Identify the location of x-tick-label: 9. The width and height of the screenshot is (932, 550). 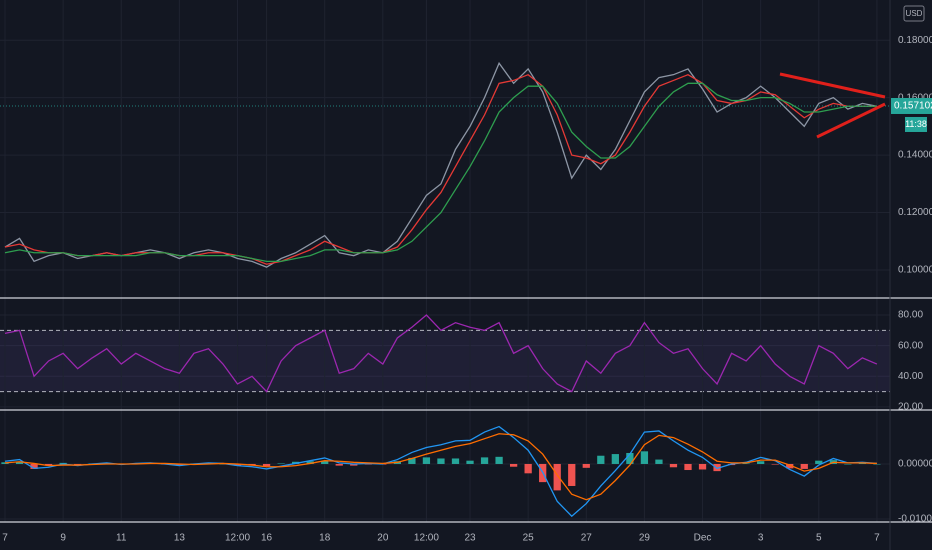
(63, 538).